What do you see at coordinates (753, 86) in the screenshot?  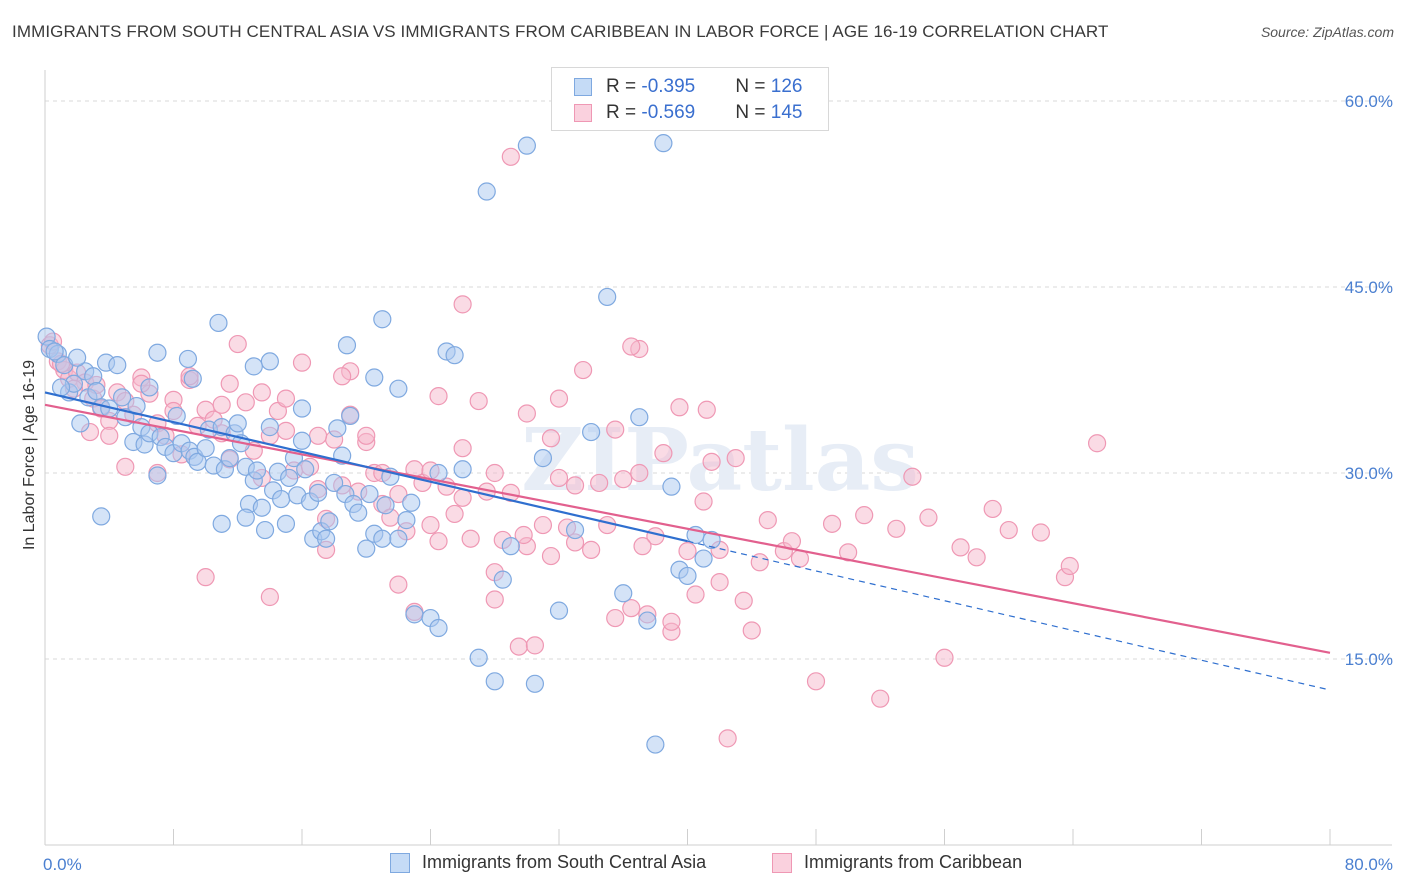 I see `n-label: N =` at bounding box center [753, 86].